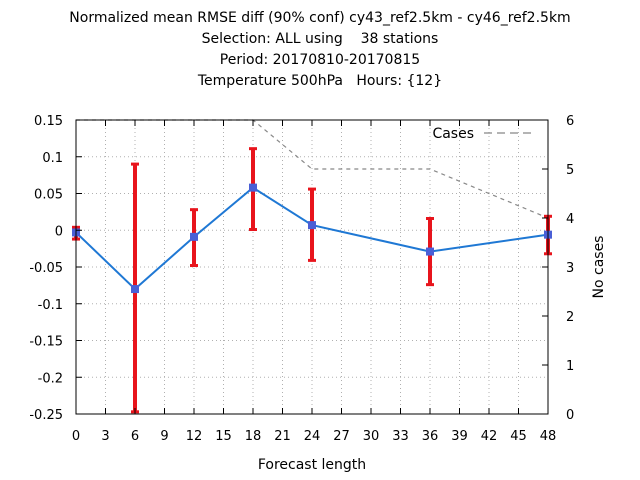 This screenshot has height=480, width=640. I want to click on x-tick-label: 9, so click(164, 436).